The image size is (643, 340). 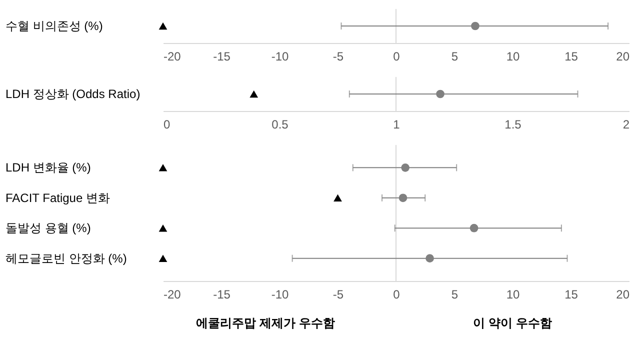 I want to click on y-tick-label: LDH 변화율 (%), so click(x=48, y=167).